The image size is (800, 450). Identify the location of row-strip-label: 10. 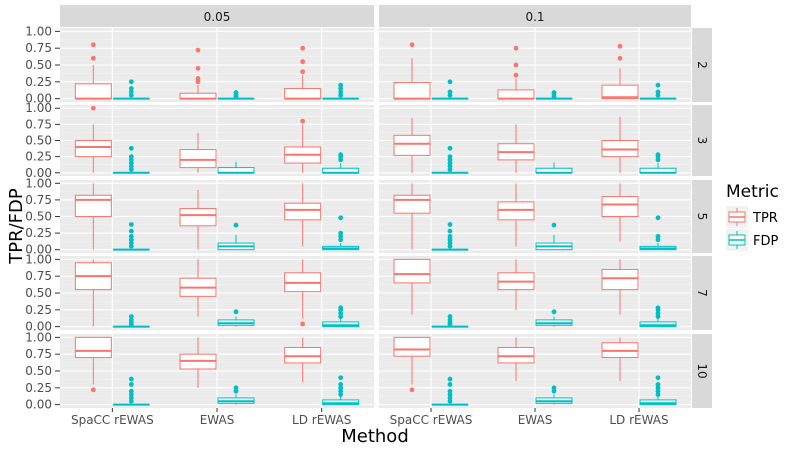
(702, 370).